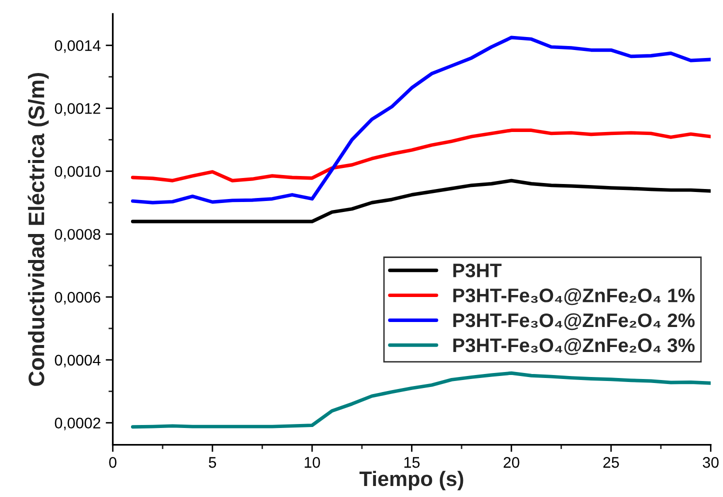 This screenshot has height=497, width=723. I want to click on x-tick-label: 20, so click(512, 462).